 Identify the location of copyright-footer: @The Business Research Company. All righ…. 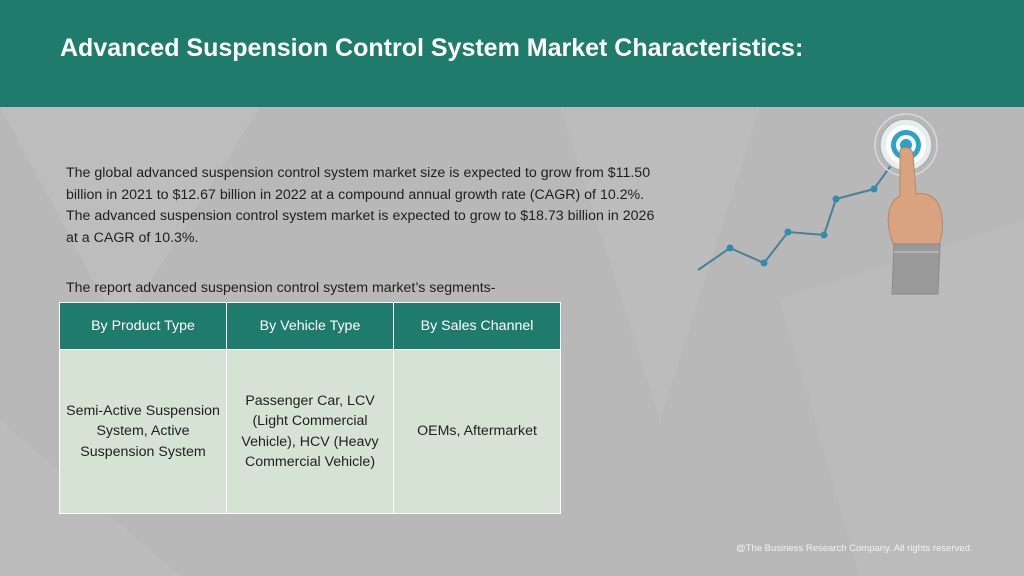
(854, 548).